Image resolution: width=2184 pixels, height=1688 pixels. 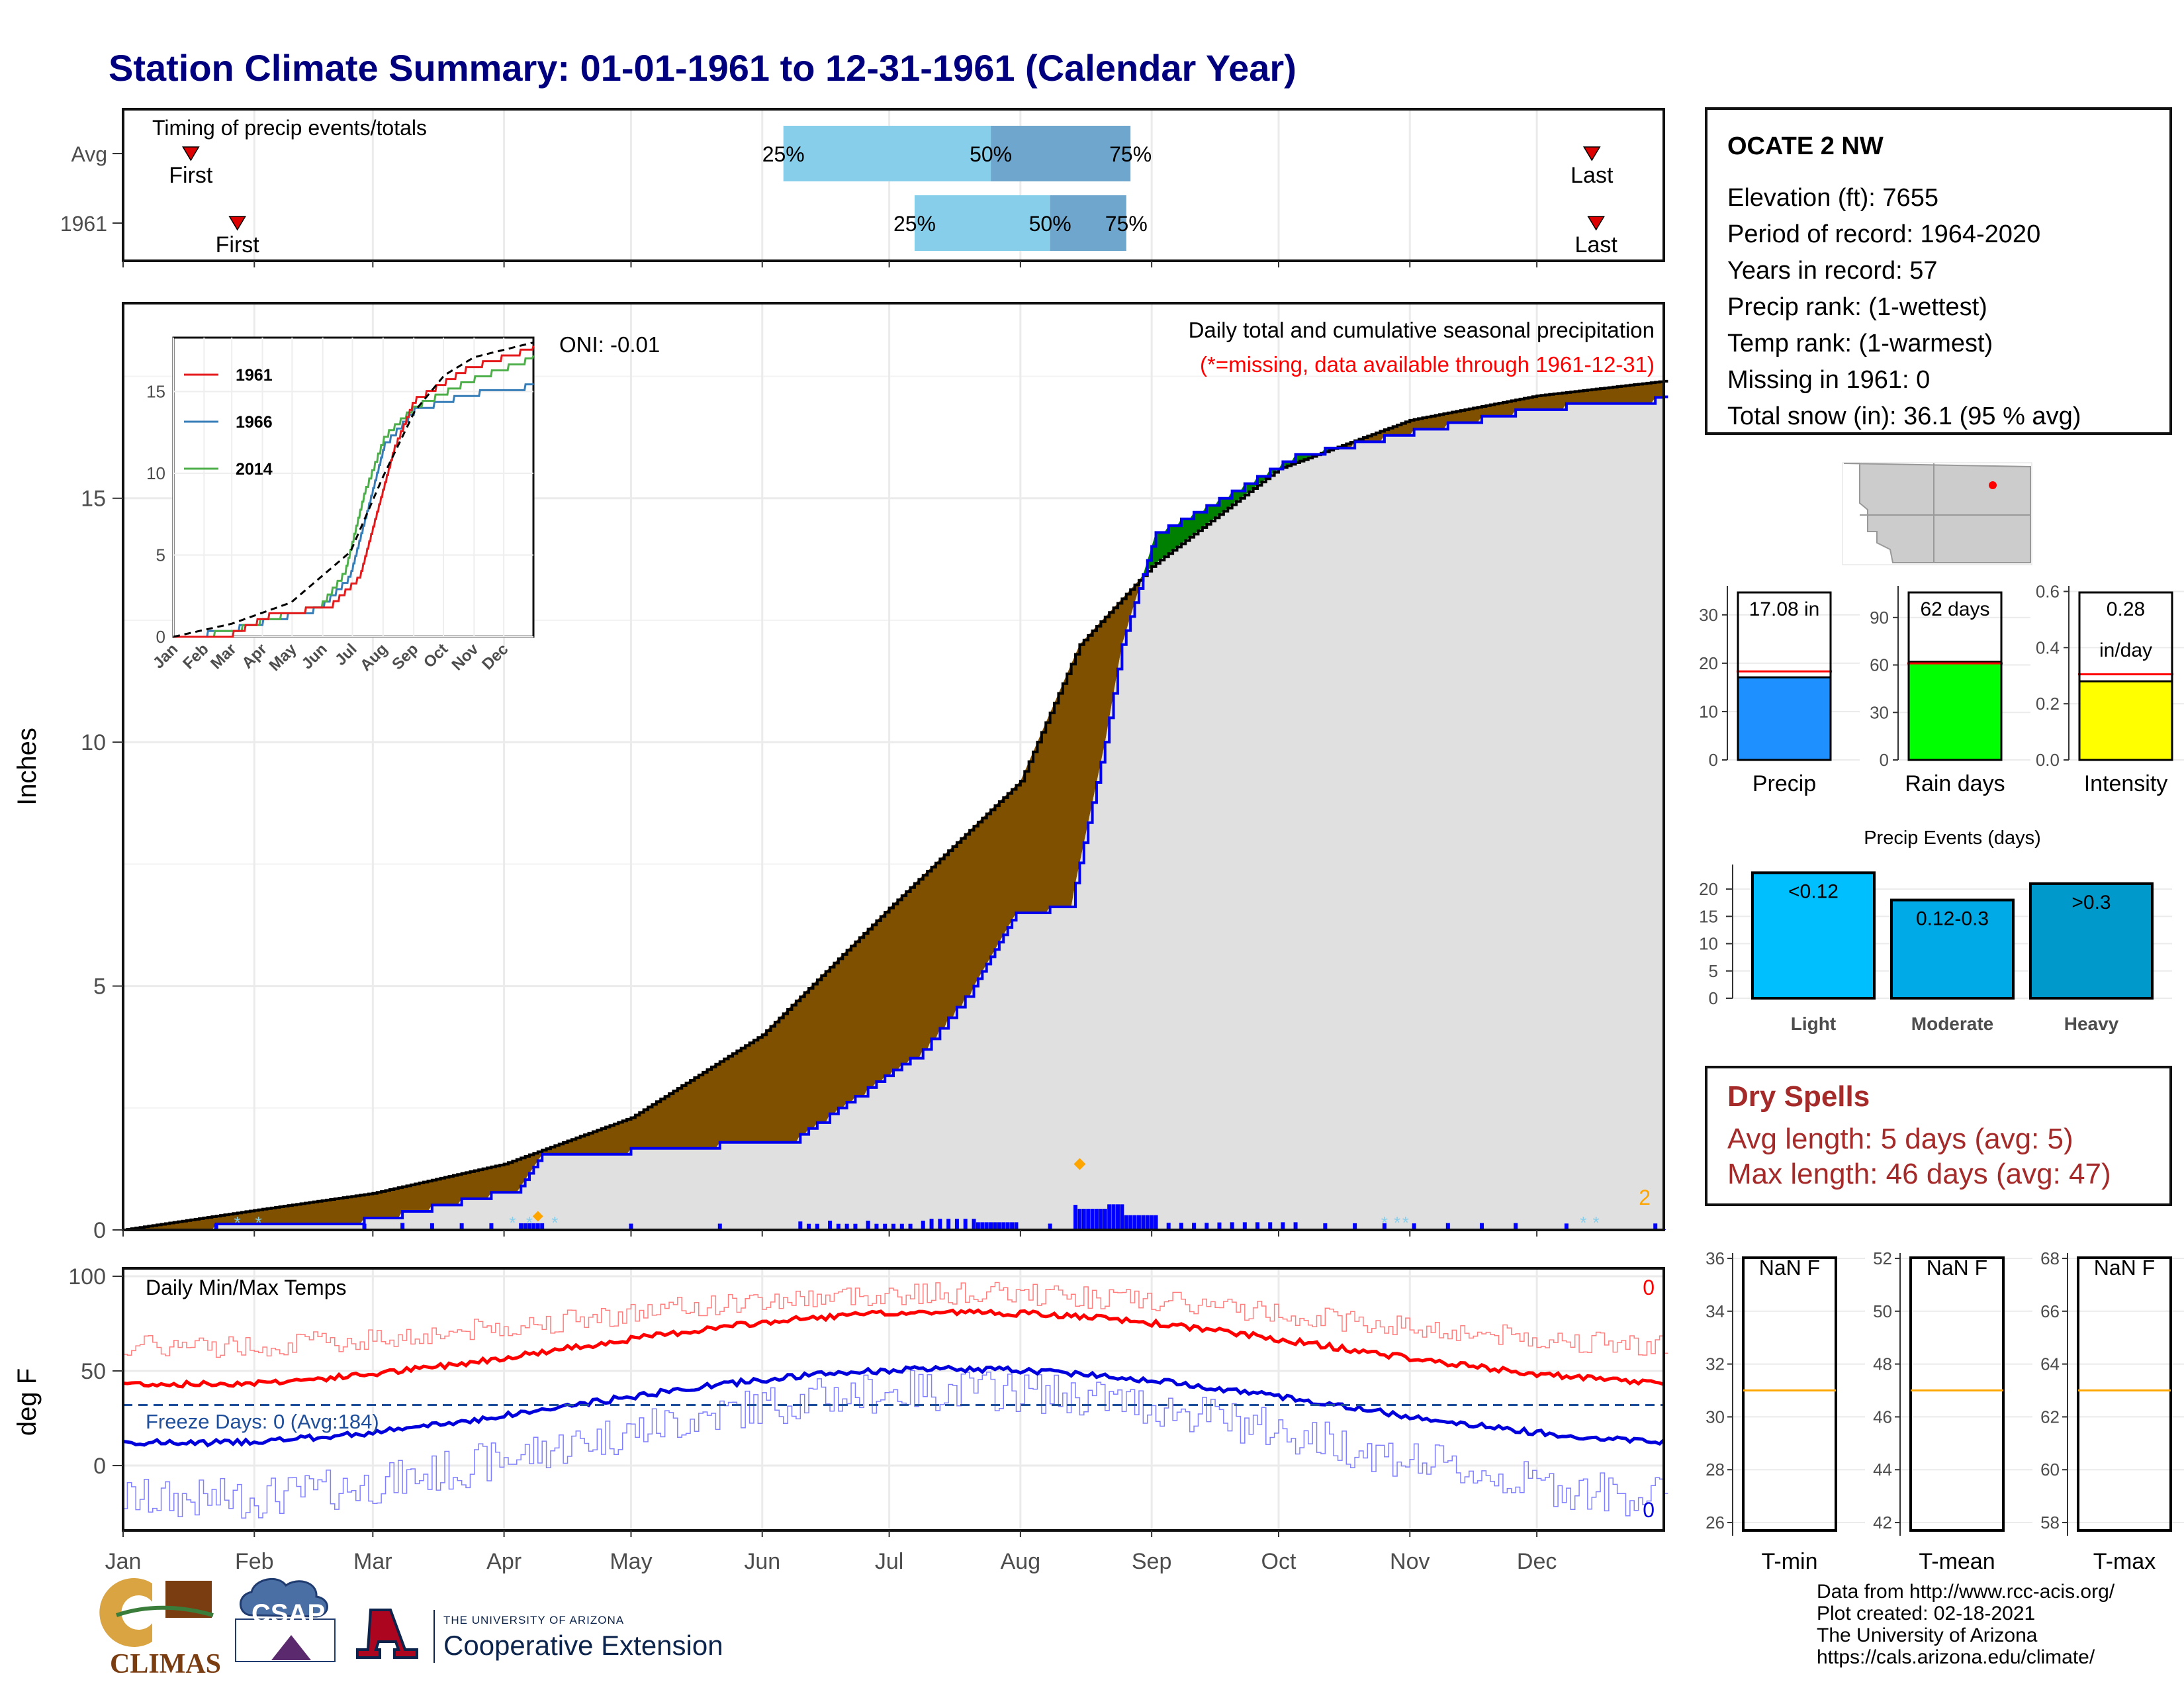 What do you see at coordinates (1596, 245) in the screenshot?
I see `last-label: Last` at bounding box center [1596, 245].